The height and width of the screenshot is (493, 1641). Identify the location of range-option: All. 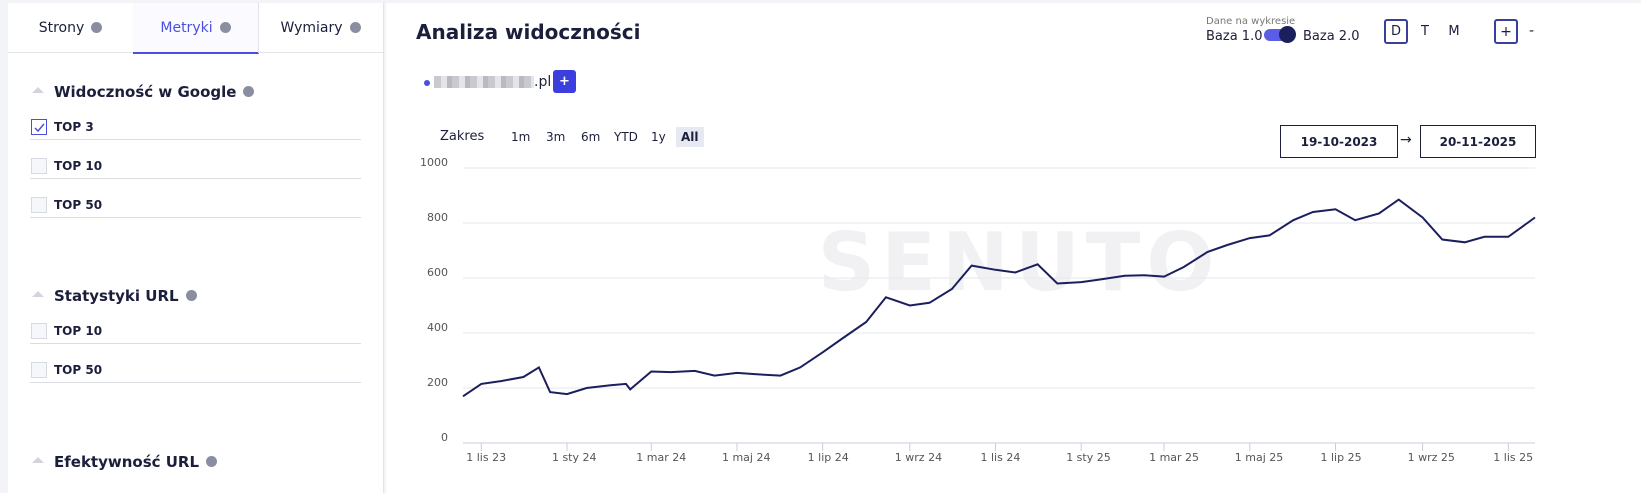
(690, 137).